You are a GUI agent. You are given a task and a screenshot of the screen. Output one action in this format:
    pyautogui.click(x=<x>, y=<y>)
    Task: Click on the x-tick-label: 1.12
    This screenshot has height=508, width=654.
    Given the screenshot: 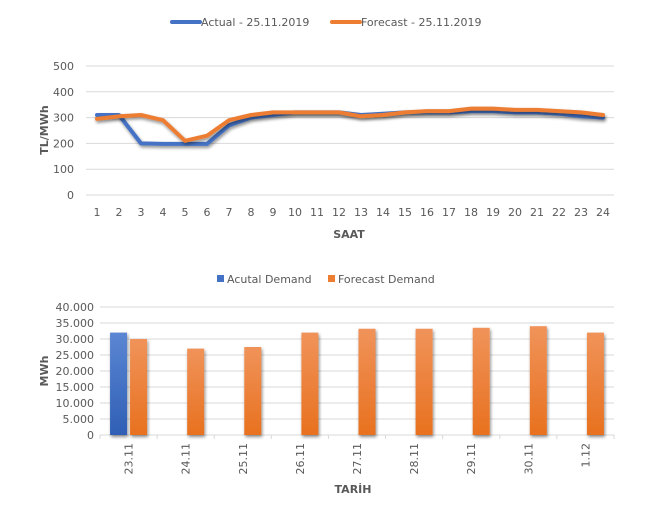 What is the action you would take?
    pyautogui.click(x=585, y=455)
    